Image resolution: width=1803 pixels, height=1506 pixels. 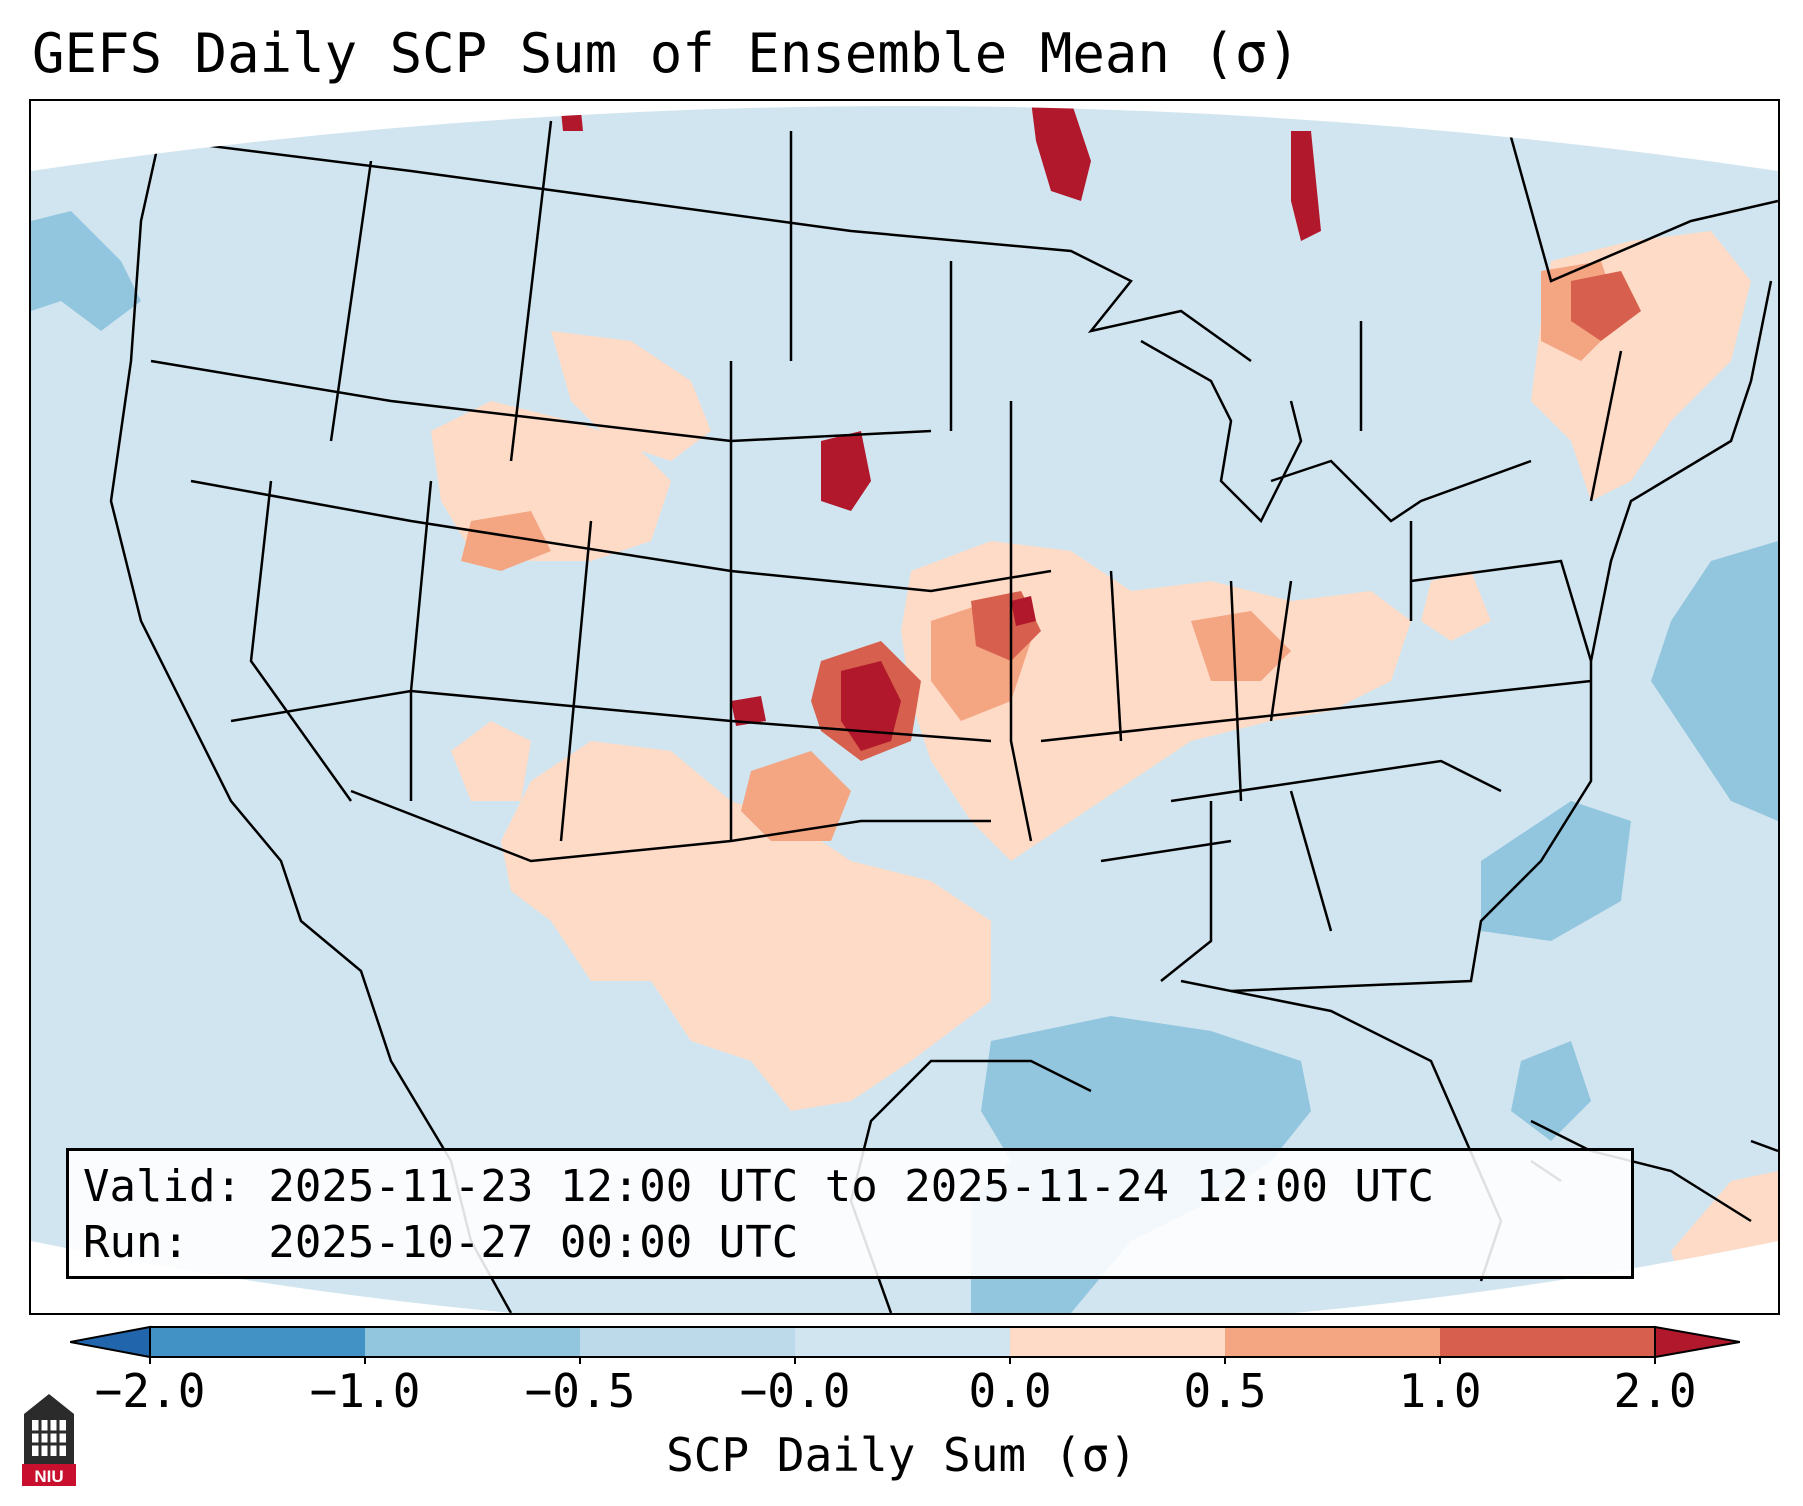 I want to click on tick-label: 2.0, so click(x=1655, y=1391).